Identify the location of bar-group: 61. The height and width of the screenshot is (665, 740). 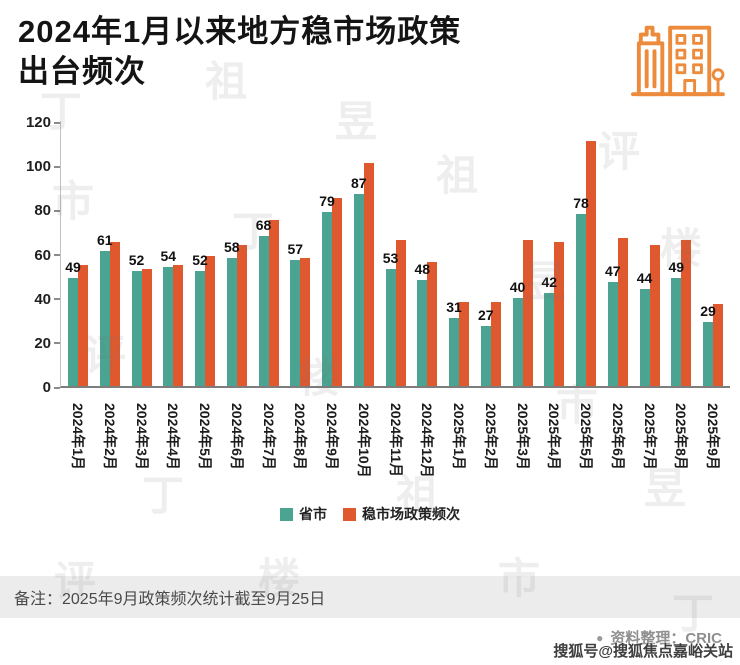
(110, 253).